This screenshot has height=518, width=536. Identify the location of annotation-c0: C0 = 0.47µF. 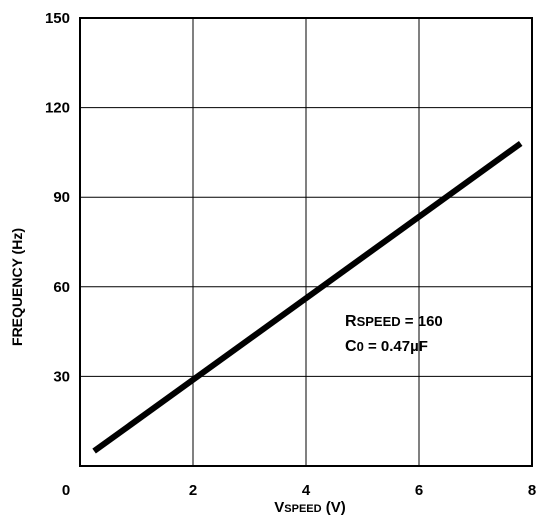
(386, 346).